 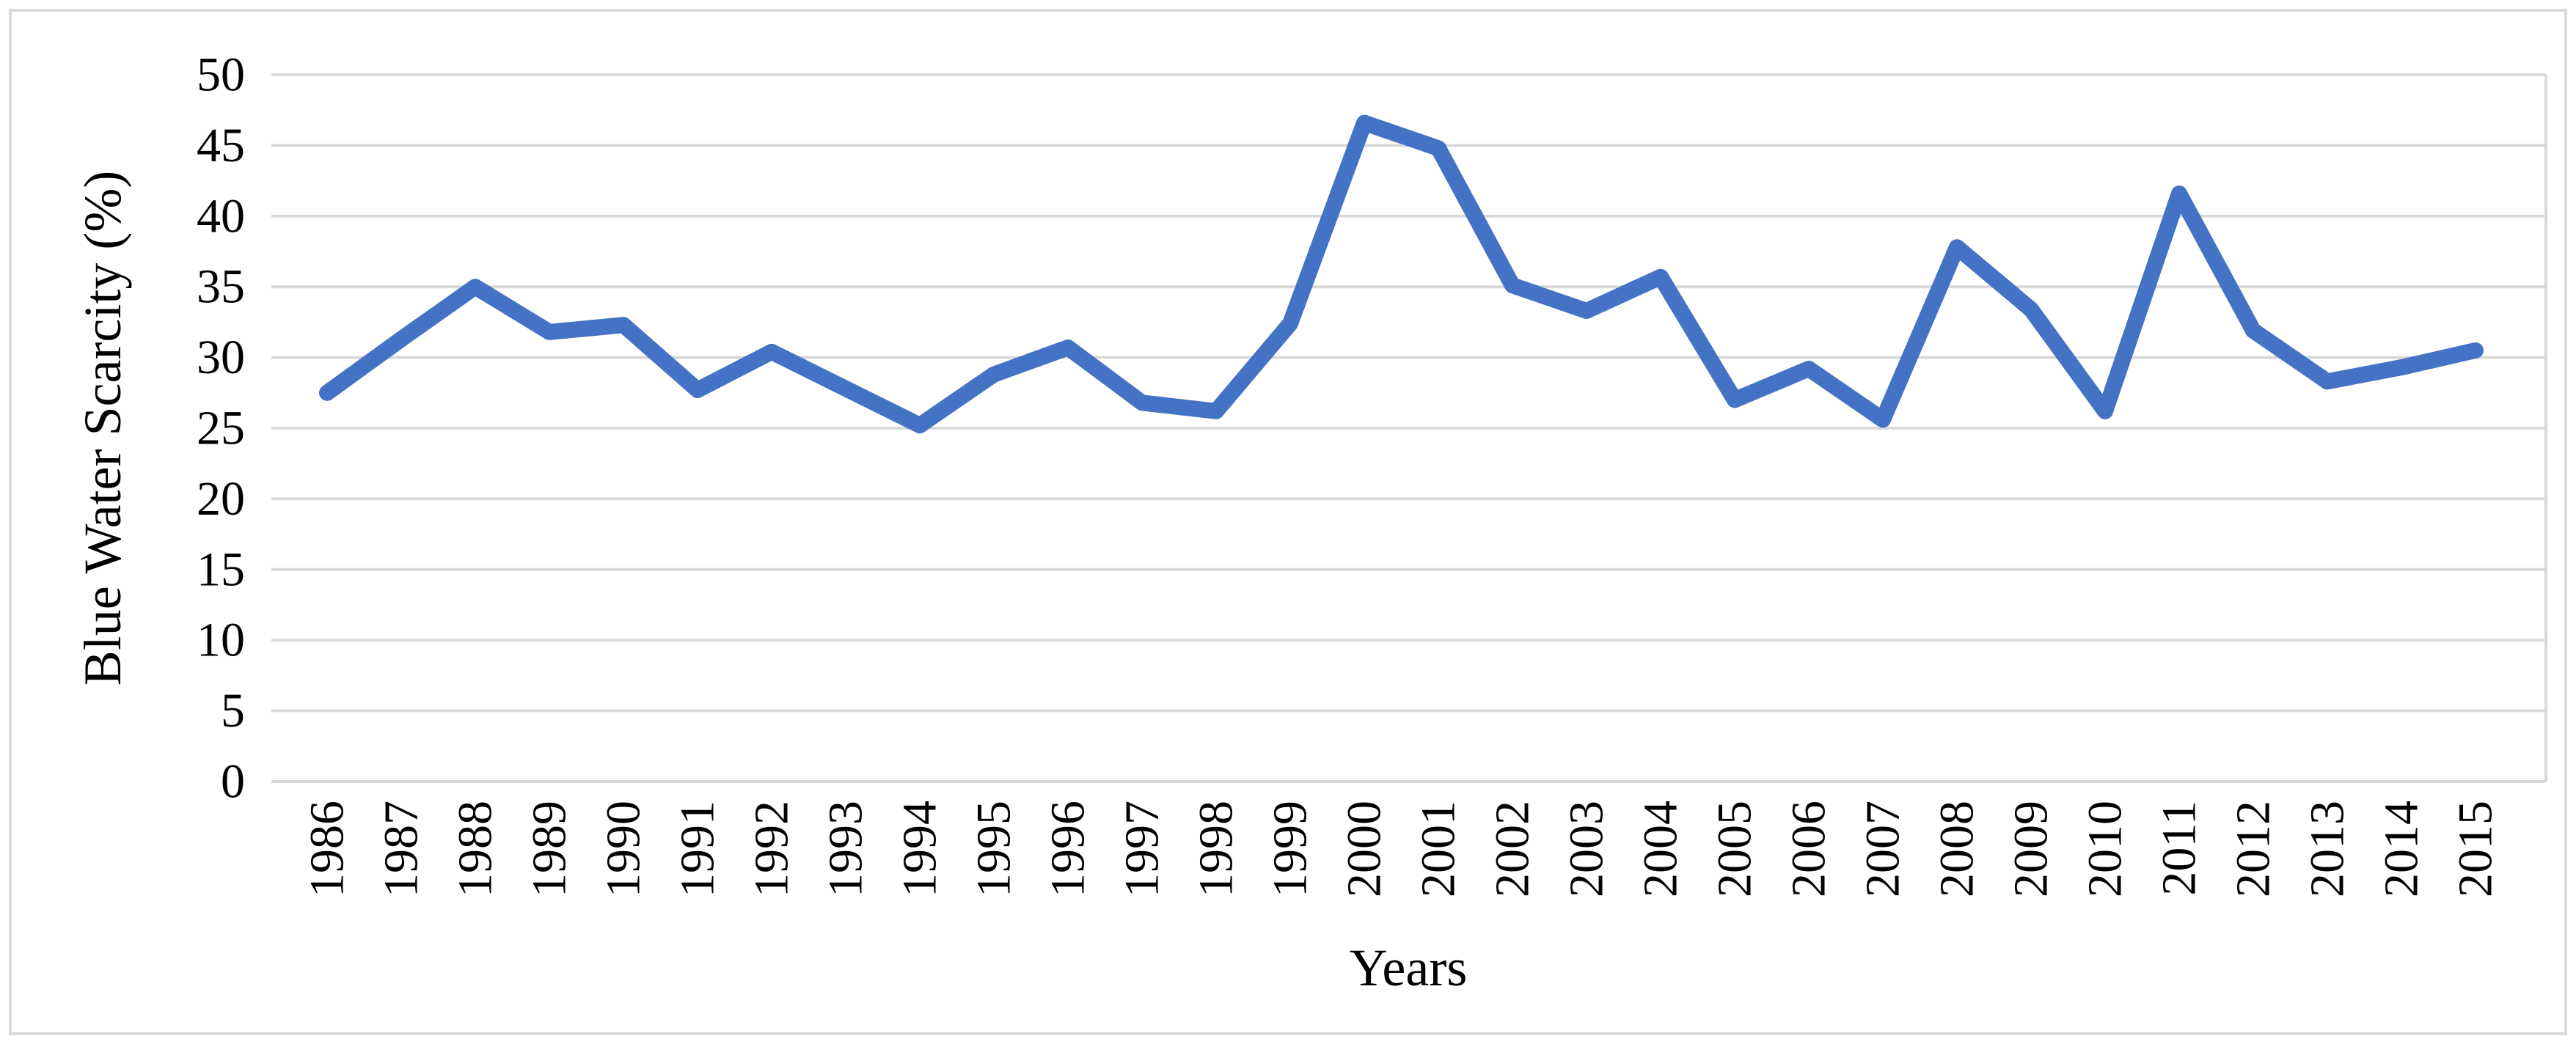 I want to click on x-axis-title: Years, so click(x=1409, y=967).